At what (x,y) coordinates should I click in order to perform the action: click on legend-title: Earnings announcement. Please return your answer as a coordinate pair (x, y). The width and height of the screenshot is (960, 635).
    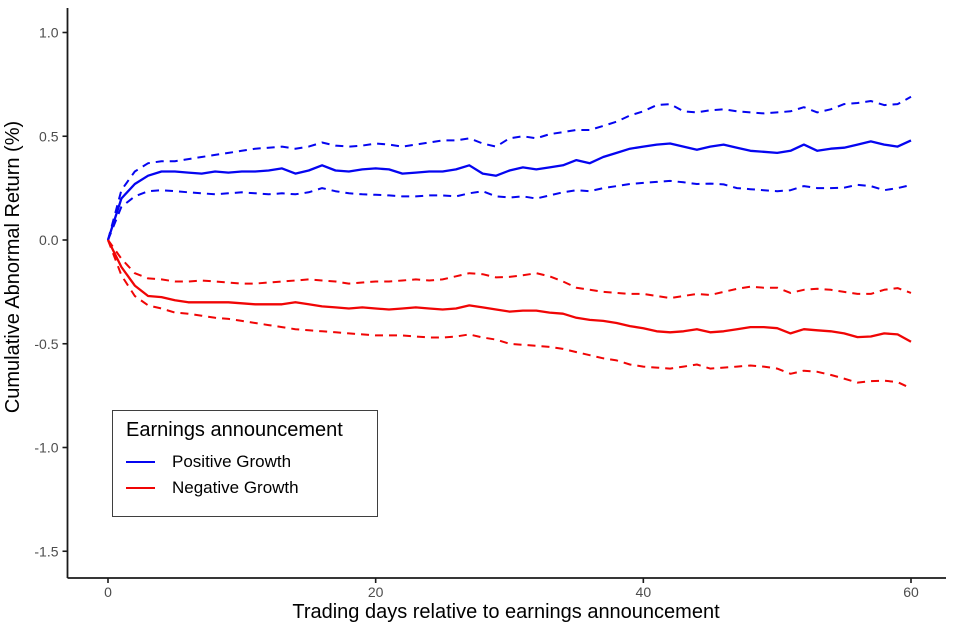
    Looking at the image, I should click on (234, 430).